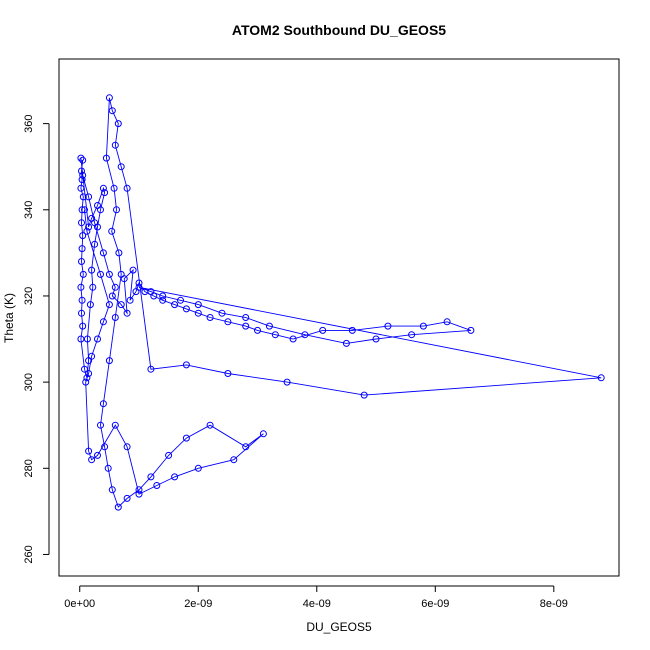 Image resolution: width=650 pixels, height=650 pixels. Describe the element at coordinates (29, 382) in the screenshot. I see `y-tick-label: 300` at that location.